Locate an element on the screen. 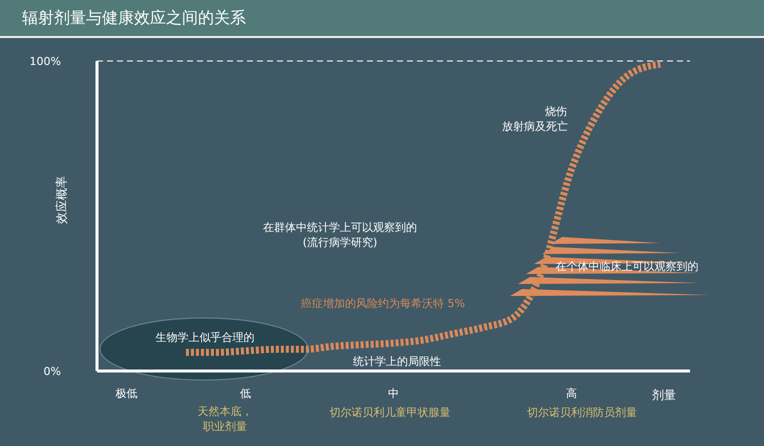 Image resolution: width=764 pixels, height=446 pixels. y-tick-label: 0% is located at coordinates (52, 371).